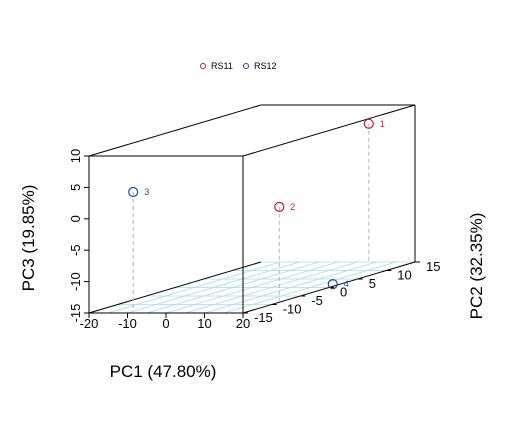  What do you see at coordinates (75, 281) in the screenshot?
I see `z-tick-label: -10` at bounding box center [75, 281].